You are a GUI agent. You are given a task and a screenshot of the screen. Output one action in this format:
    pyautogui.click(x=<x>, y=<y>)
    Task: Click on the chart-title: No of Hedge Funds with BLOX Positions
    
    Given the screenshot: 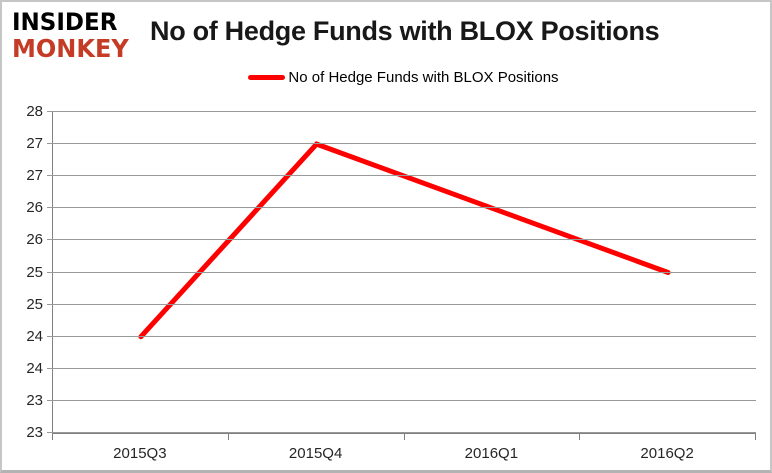 What is the action you would take?
    pyautogui.click(x=405, y=31)
    